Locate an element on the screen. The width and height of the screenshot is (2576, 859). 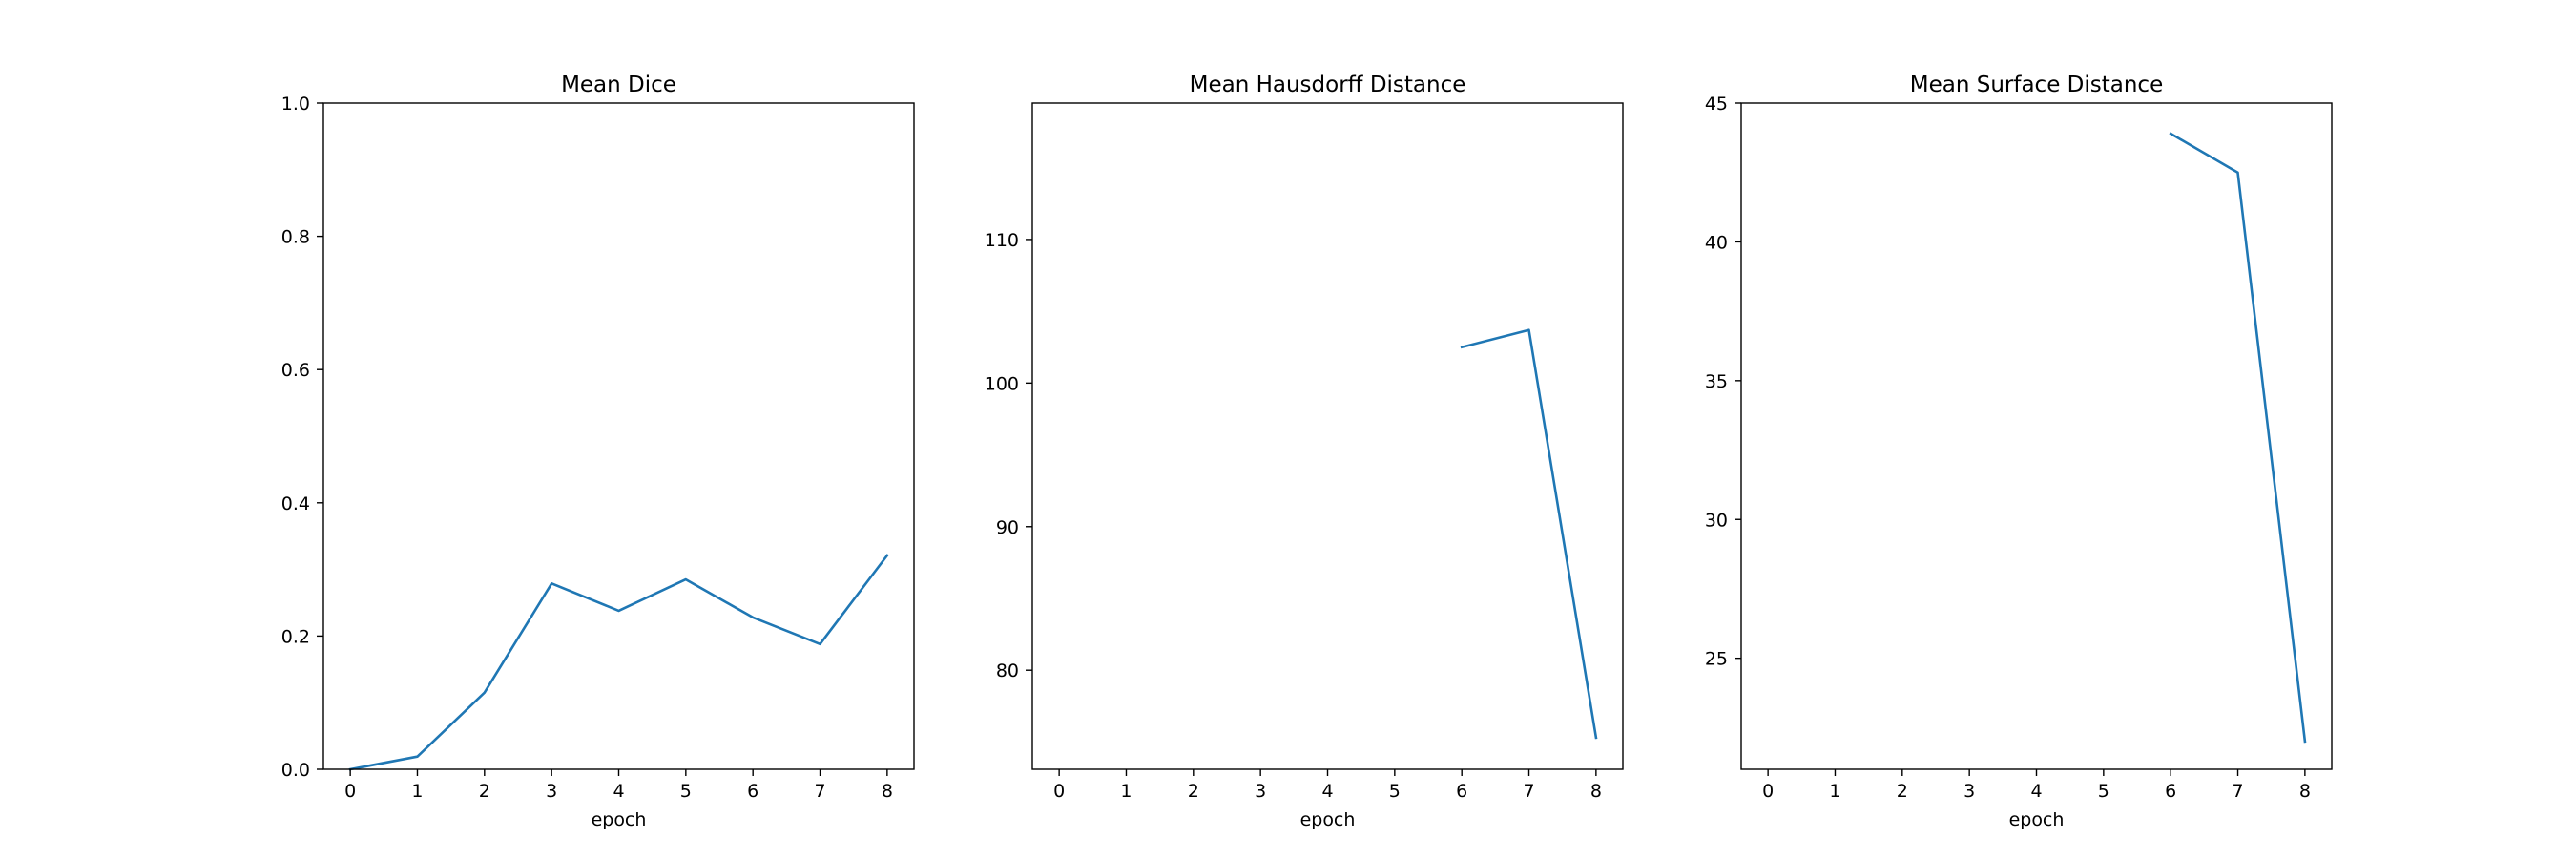
y-tick-label: 110 is located at coordinates (1002, 240).